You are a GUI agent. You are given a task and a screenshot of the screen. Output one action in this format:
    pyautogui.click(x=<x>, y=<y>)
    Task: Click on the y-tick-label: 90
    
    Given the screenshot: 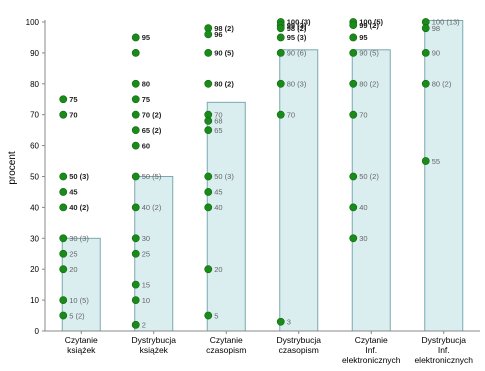 What is the action you would take?
    pyautogui.click(x=34, y=53)
    